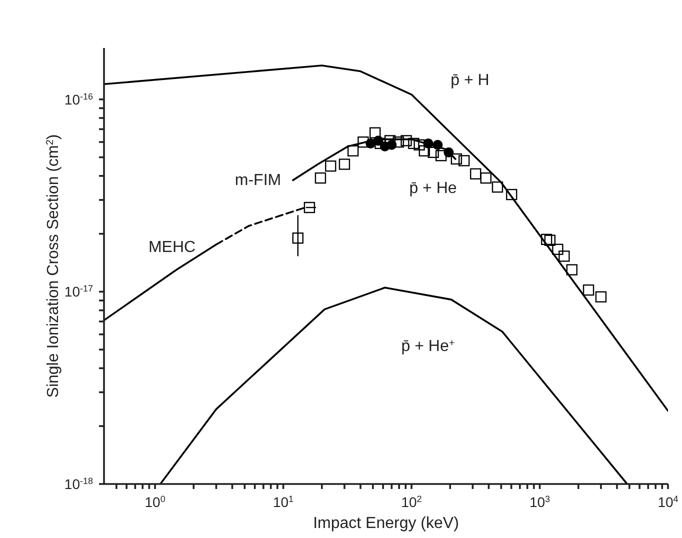  I want to click on annotation: p̄ + He$^{+}$, so click(428, 346).